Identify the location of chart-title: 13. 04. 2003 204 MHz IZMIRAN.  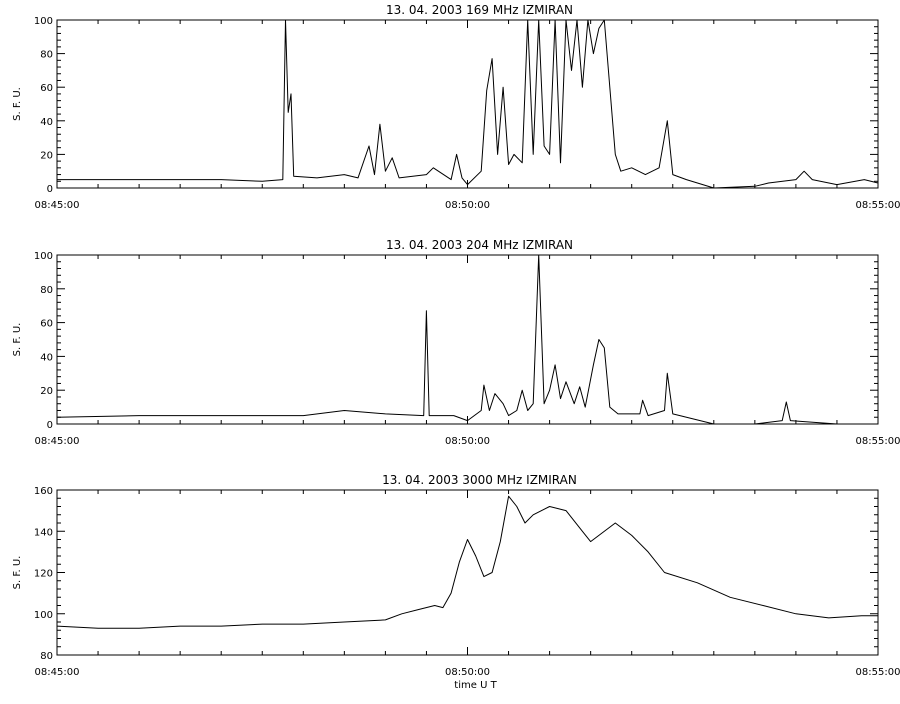
(479, 245).